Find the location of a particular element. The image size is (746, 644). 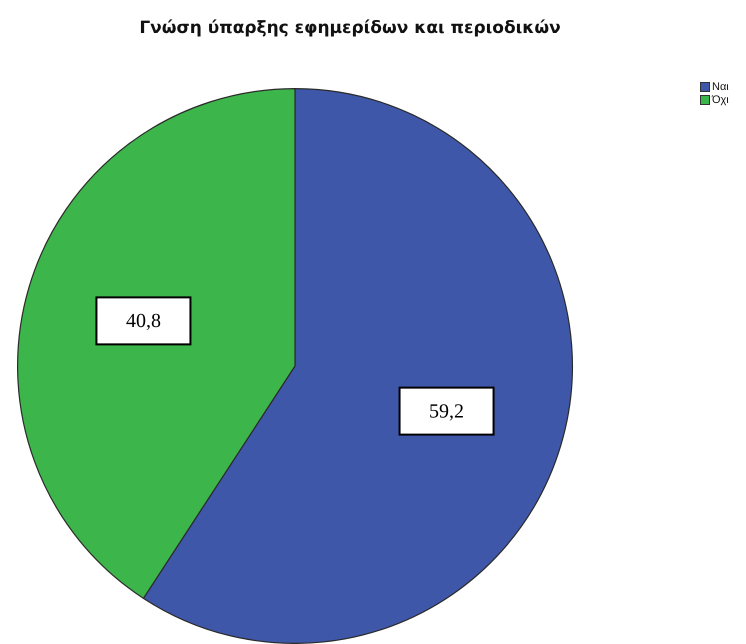

data-label: 59,2 is located at coordinates (446, 411).